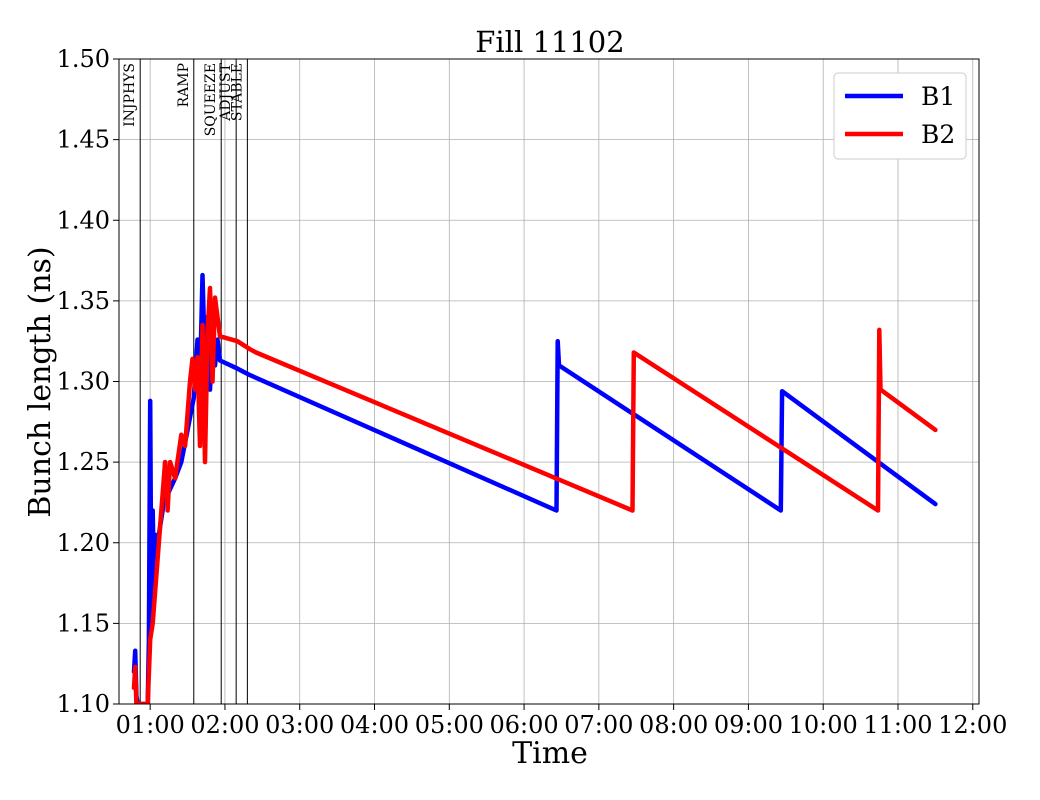 The image size is (1040, 800). I want to click on x-tick-label: 08:00, so click(673, 725).